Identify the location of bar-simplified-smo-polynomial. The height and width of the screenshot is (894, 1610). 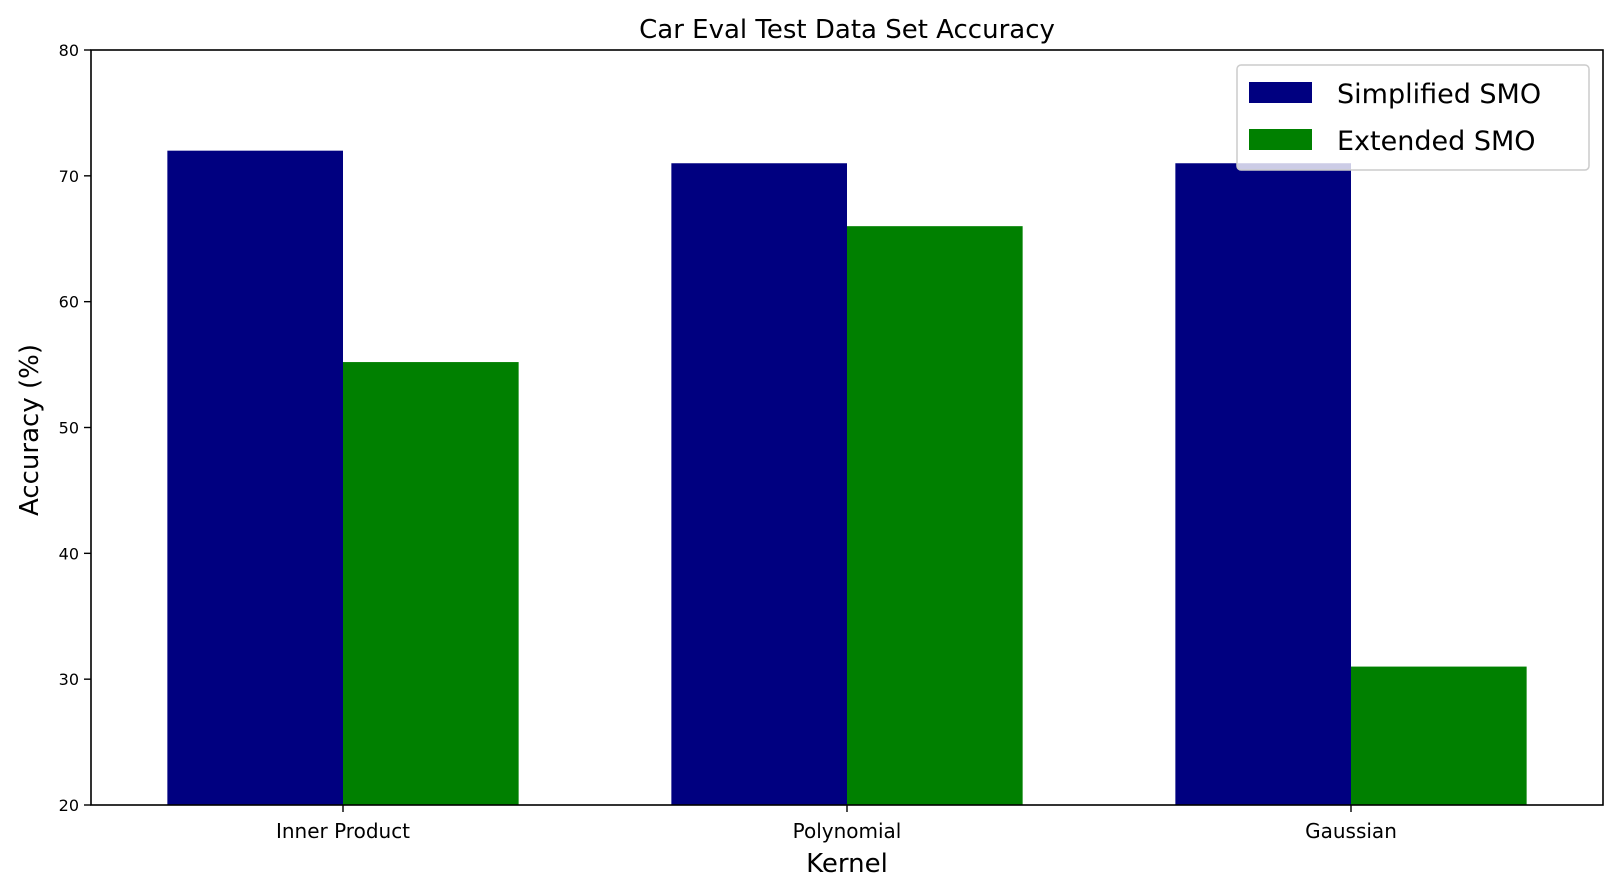
(759, 484).